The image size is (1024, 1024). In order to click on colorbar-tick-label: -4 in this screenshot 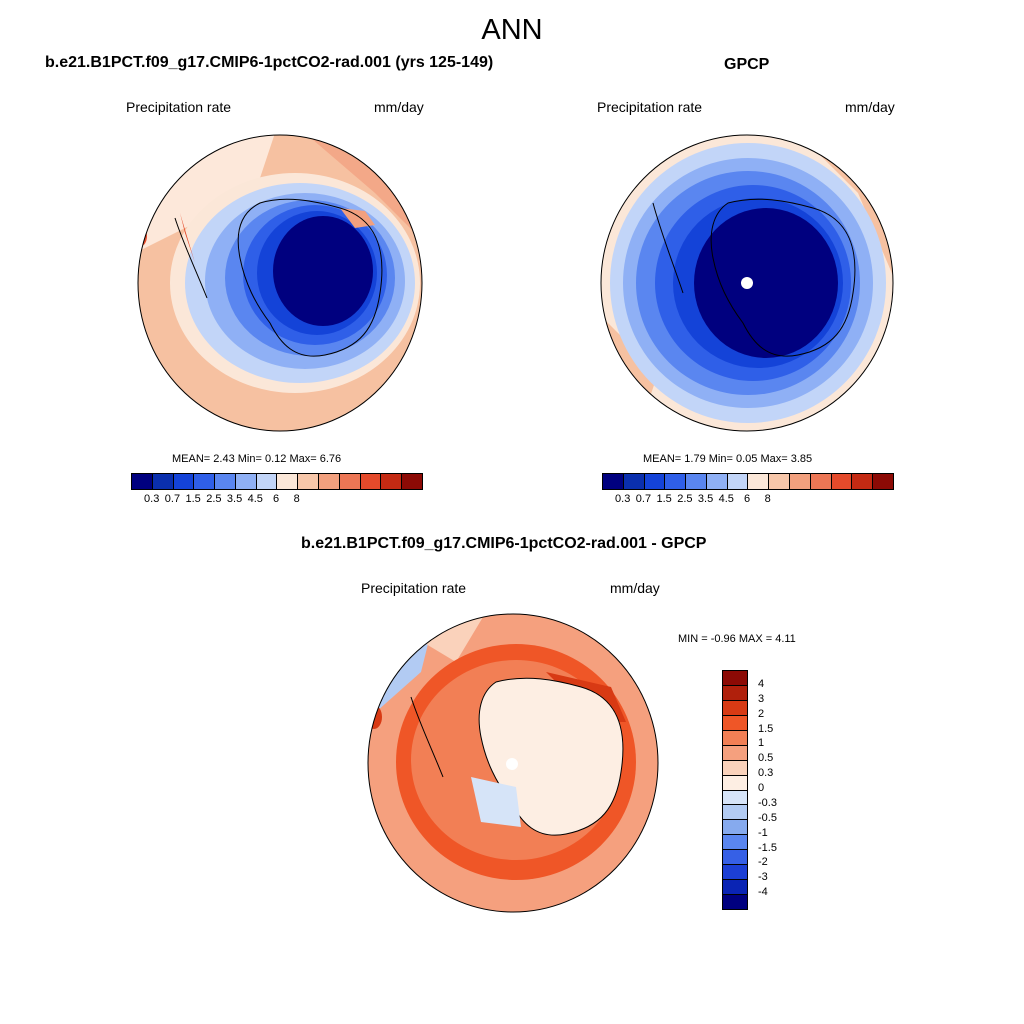, I will do `click(763, 892)`.